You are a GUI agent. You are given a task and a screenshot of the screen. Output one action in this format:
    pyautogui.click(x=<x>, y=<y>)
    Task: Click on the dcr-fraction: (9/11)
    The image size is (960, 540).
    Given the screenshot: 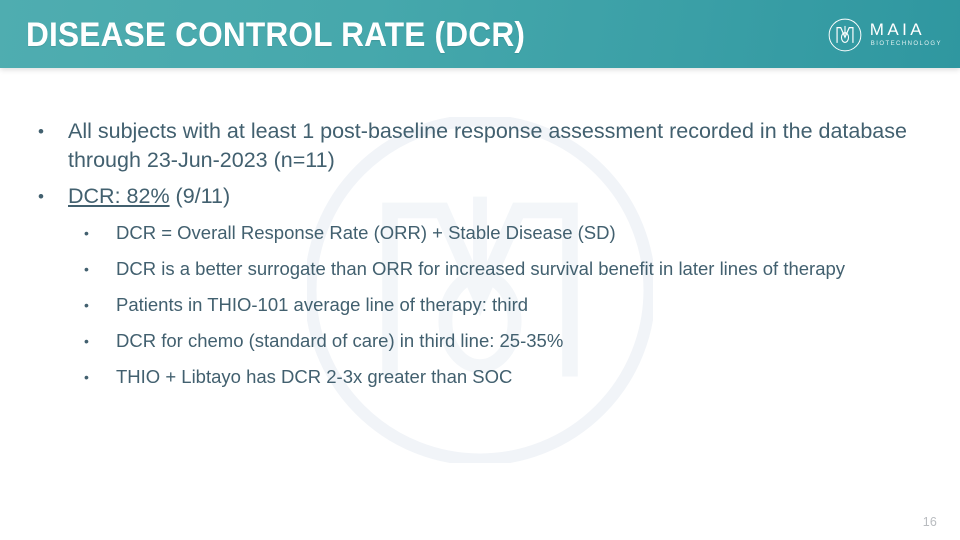 What is the action you would take?
    pyautogui.click(x=200, y=196)
    